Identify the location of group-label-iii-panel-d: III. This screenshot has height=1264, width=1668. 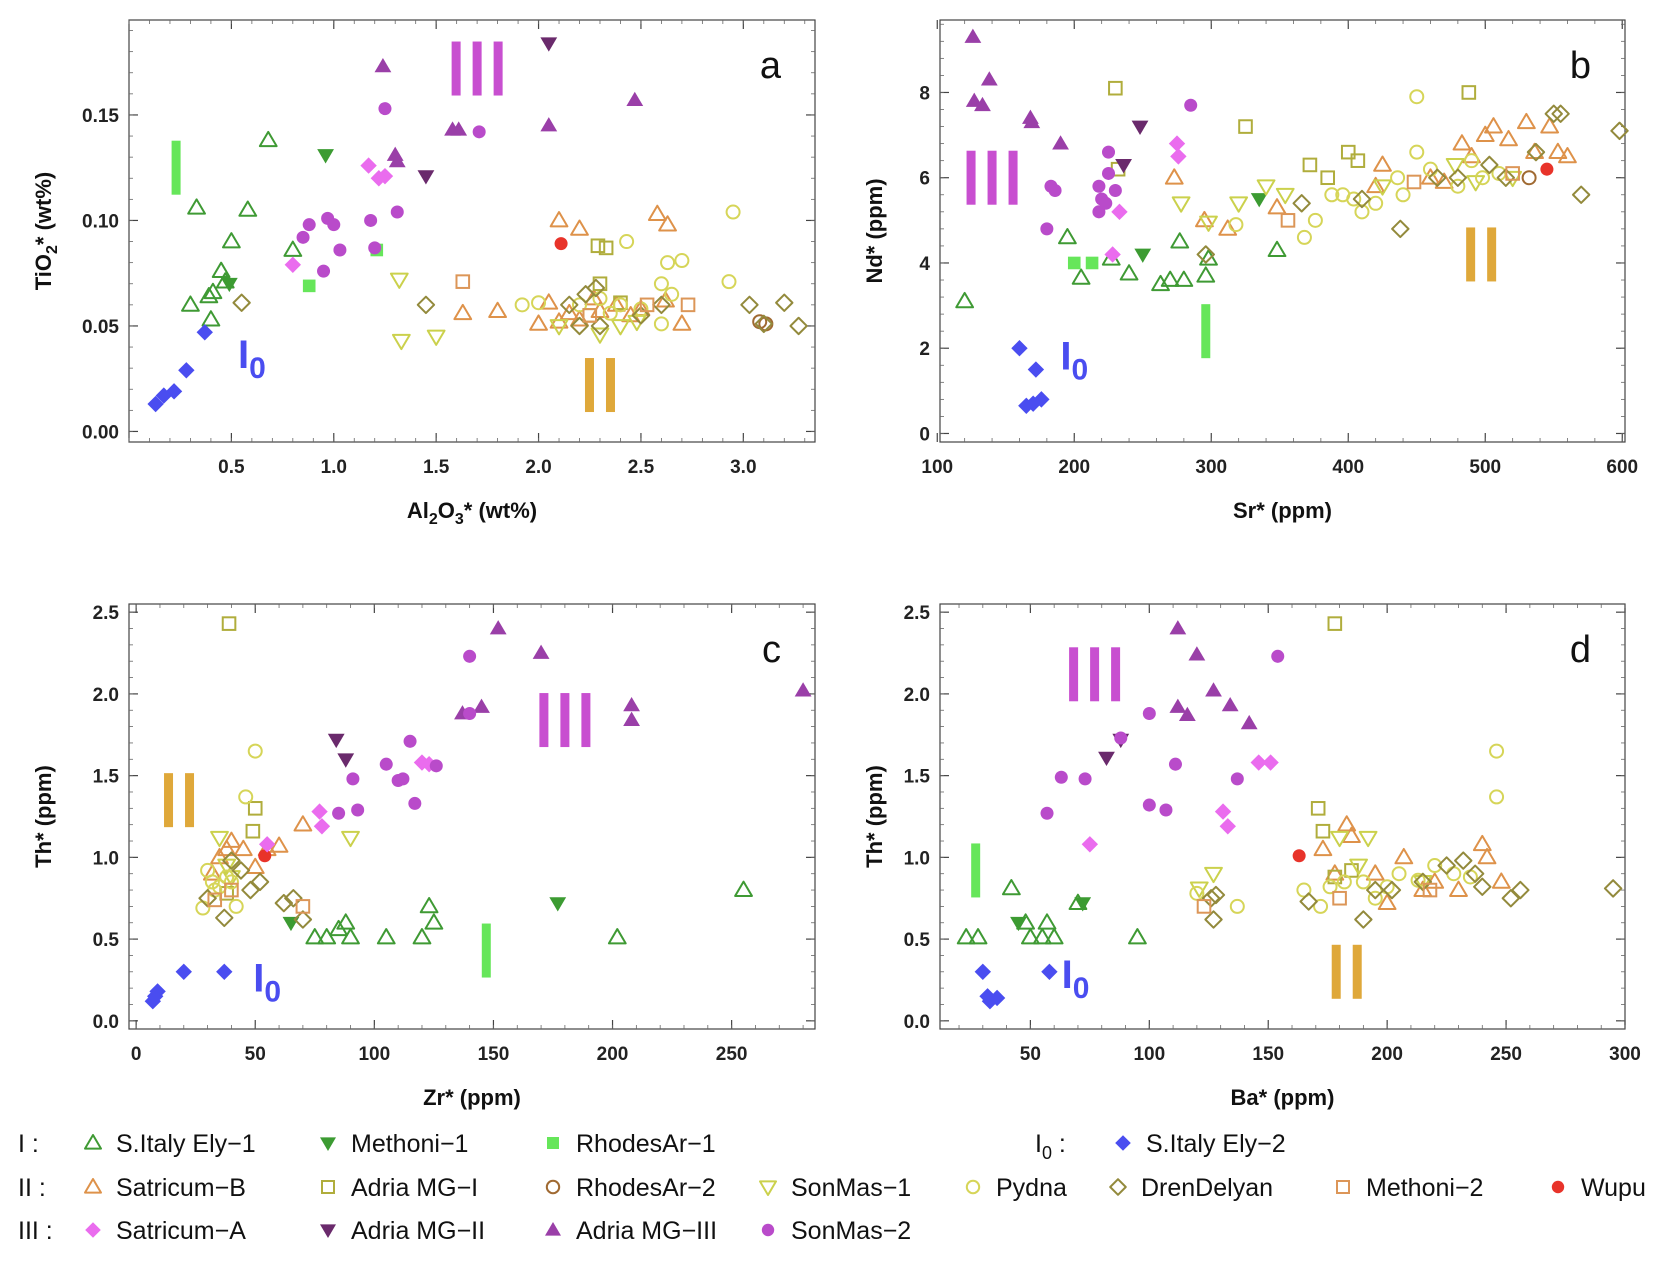
(1095, 674).